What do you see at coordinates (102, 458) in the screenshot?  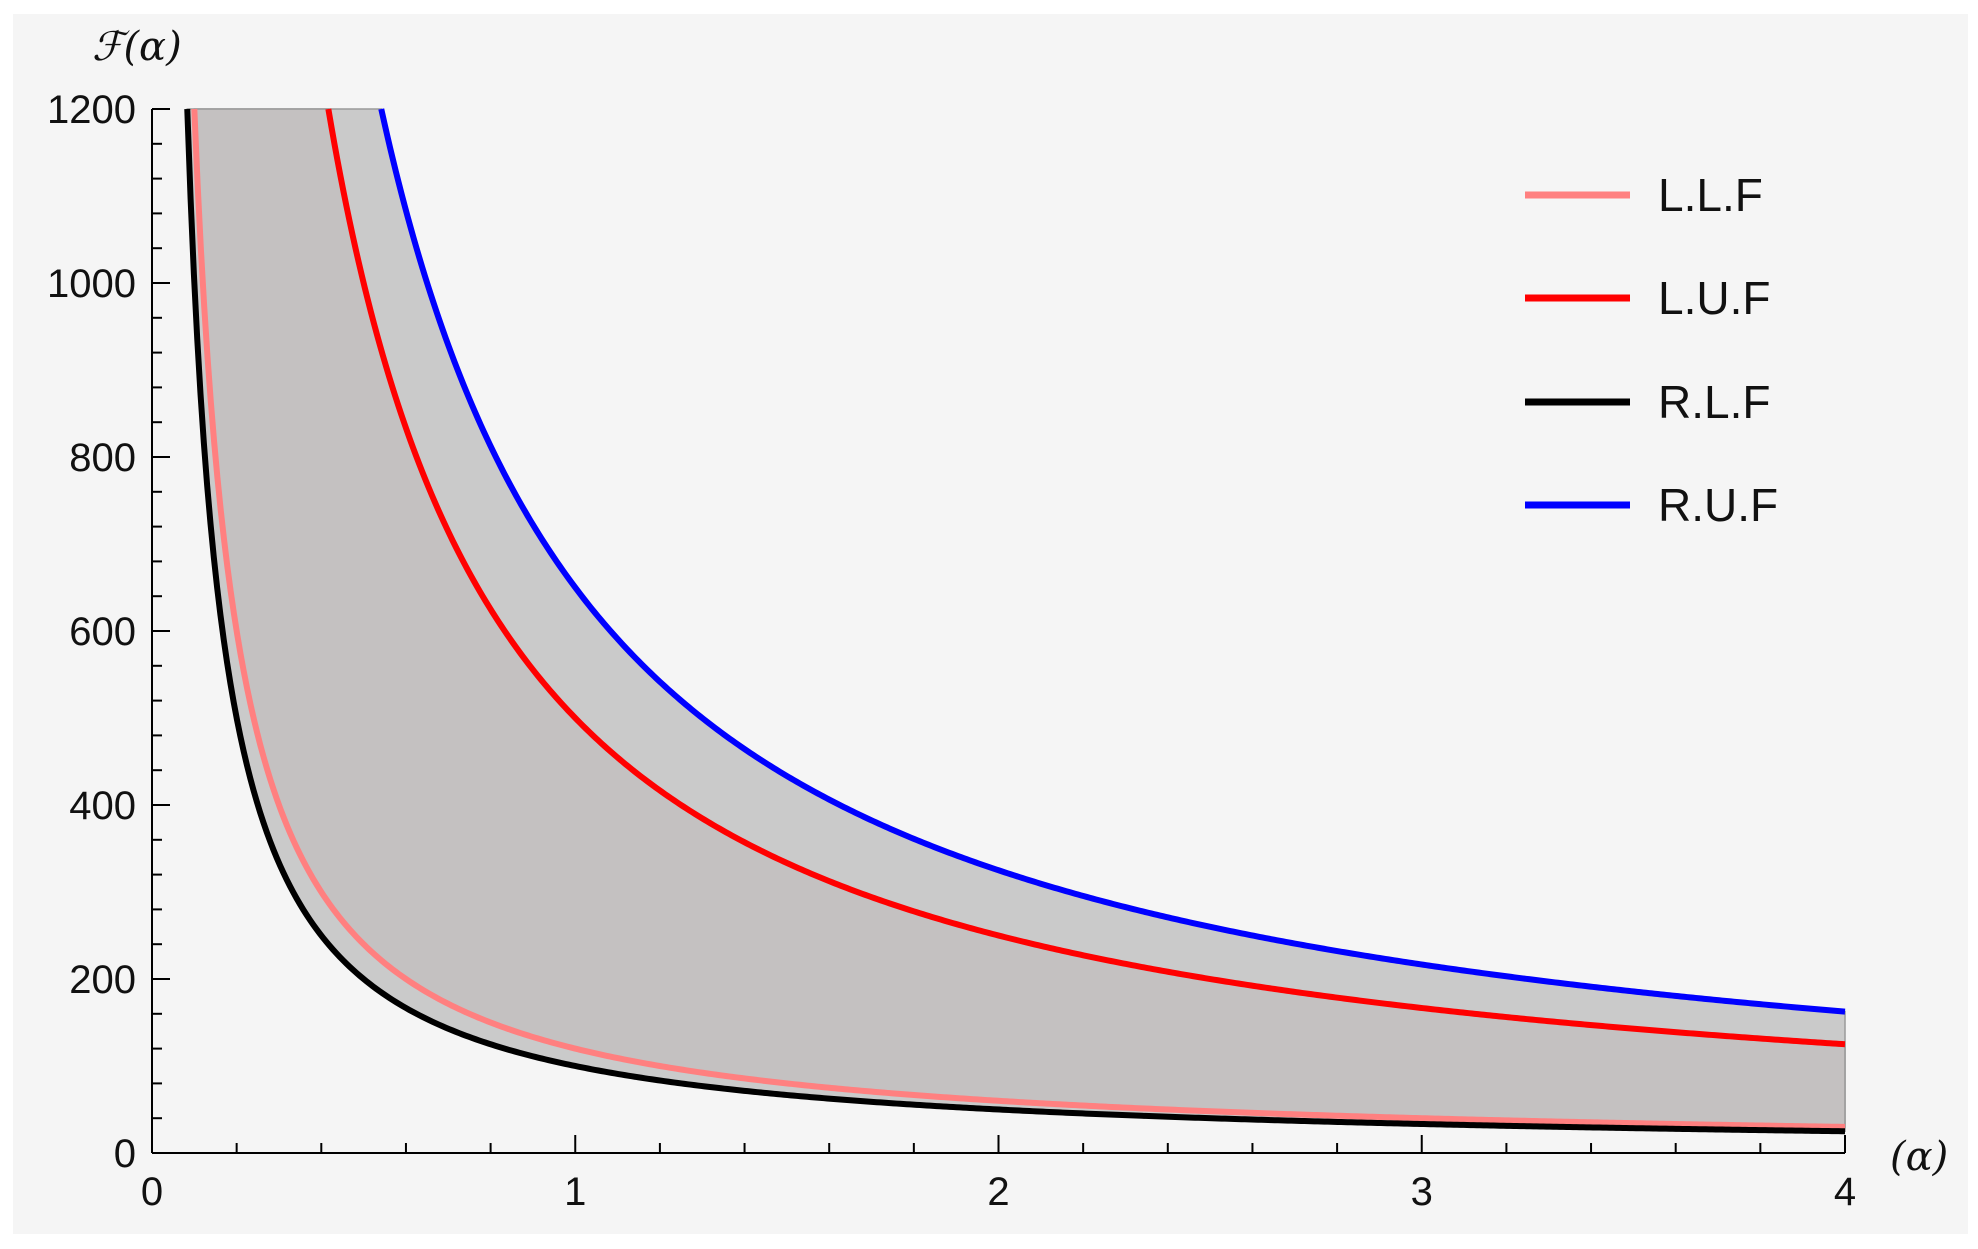 I see `y-tick-label: 800` at bounding box center [102, 458].